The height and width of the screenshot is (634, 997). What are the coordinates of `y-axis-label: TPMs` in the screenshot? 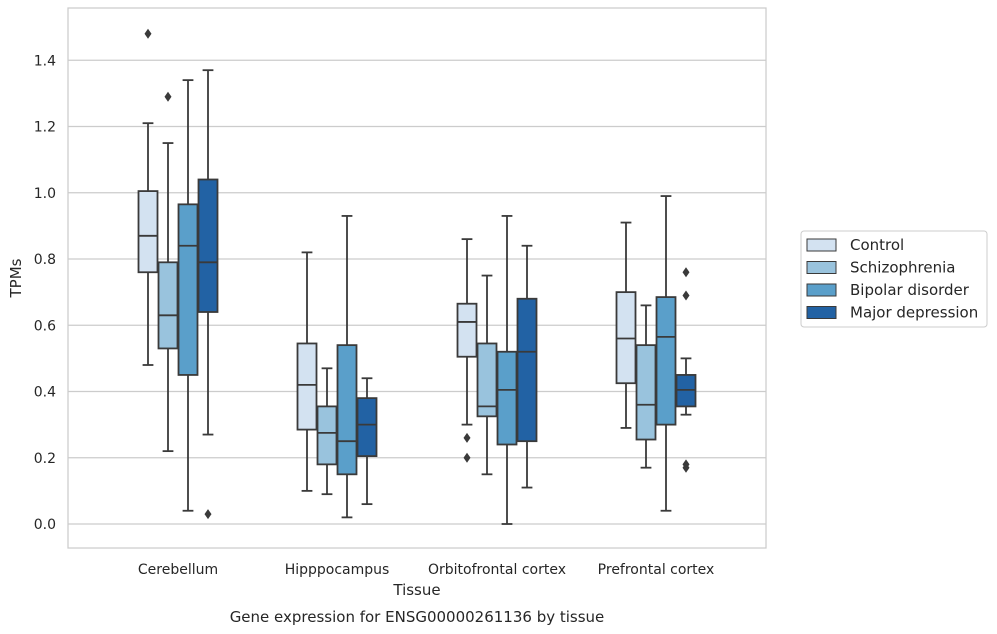 It's located at (16, 278).